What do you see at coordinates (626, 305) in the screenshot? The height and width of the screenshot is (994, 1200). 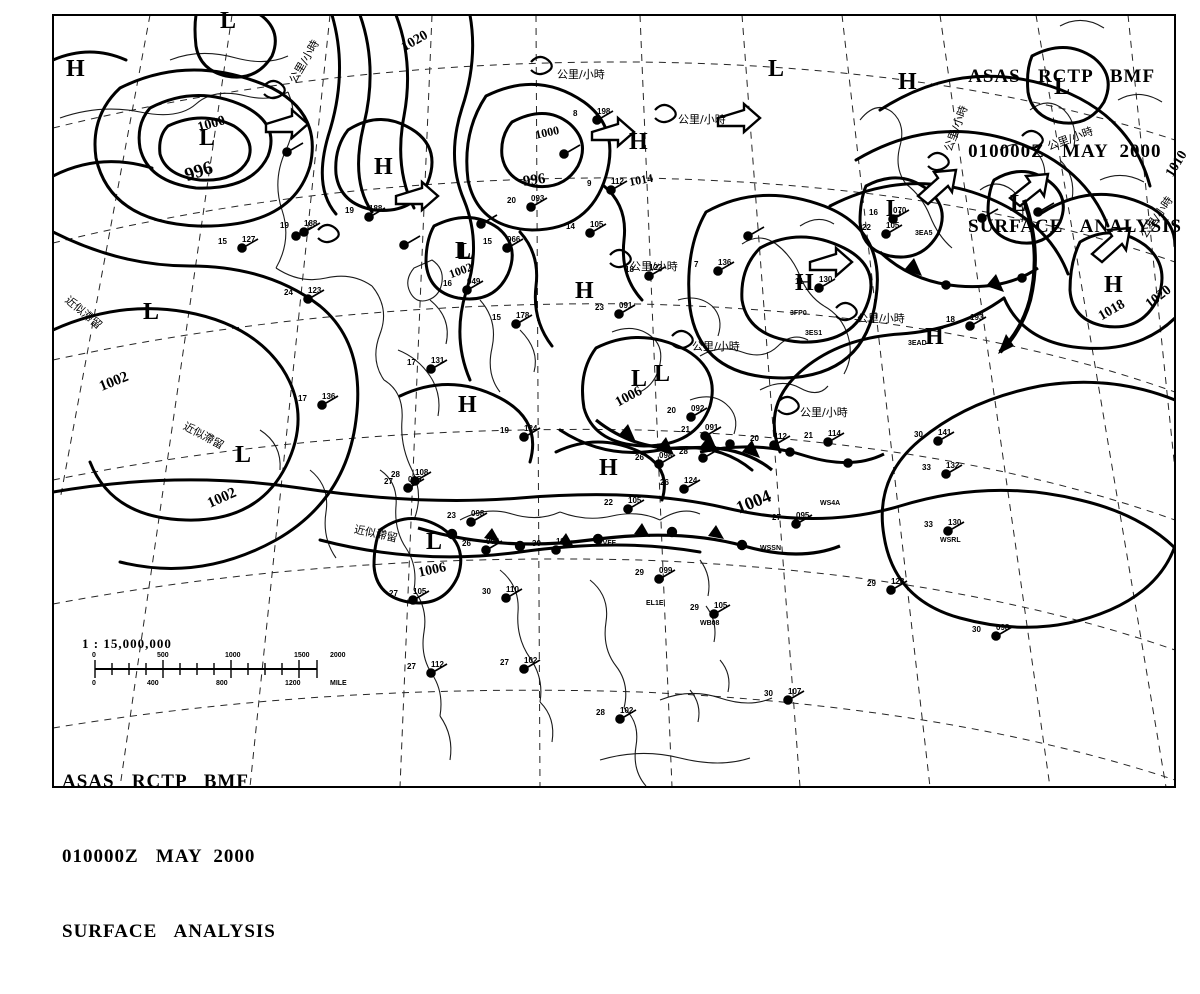 I see `station-pressure: 091` at bounding box center [626, 305].